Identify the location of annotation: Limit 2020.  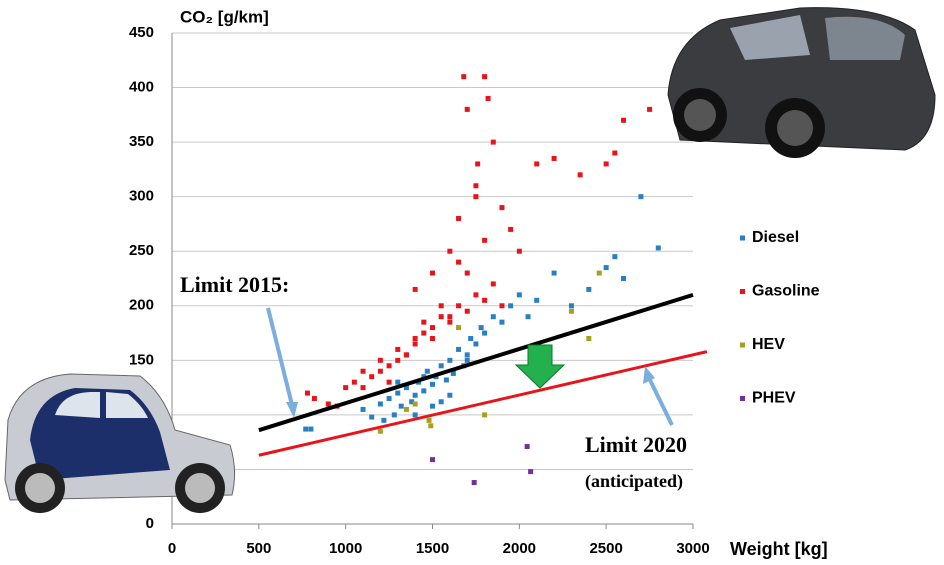
(636, 444).